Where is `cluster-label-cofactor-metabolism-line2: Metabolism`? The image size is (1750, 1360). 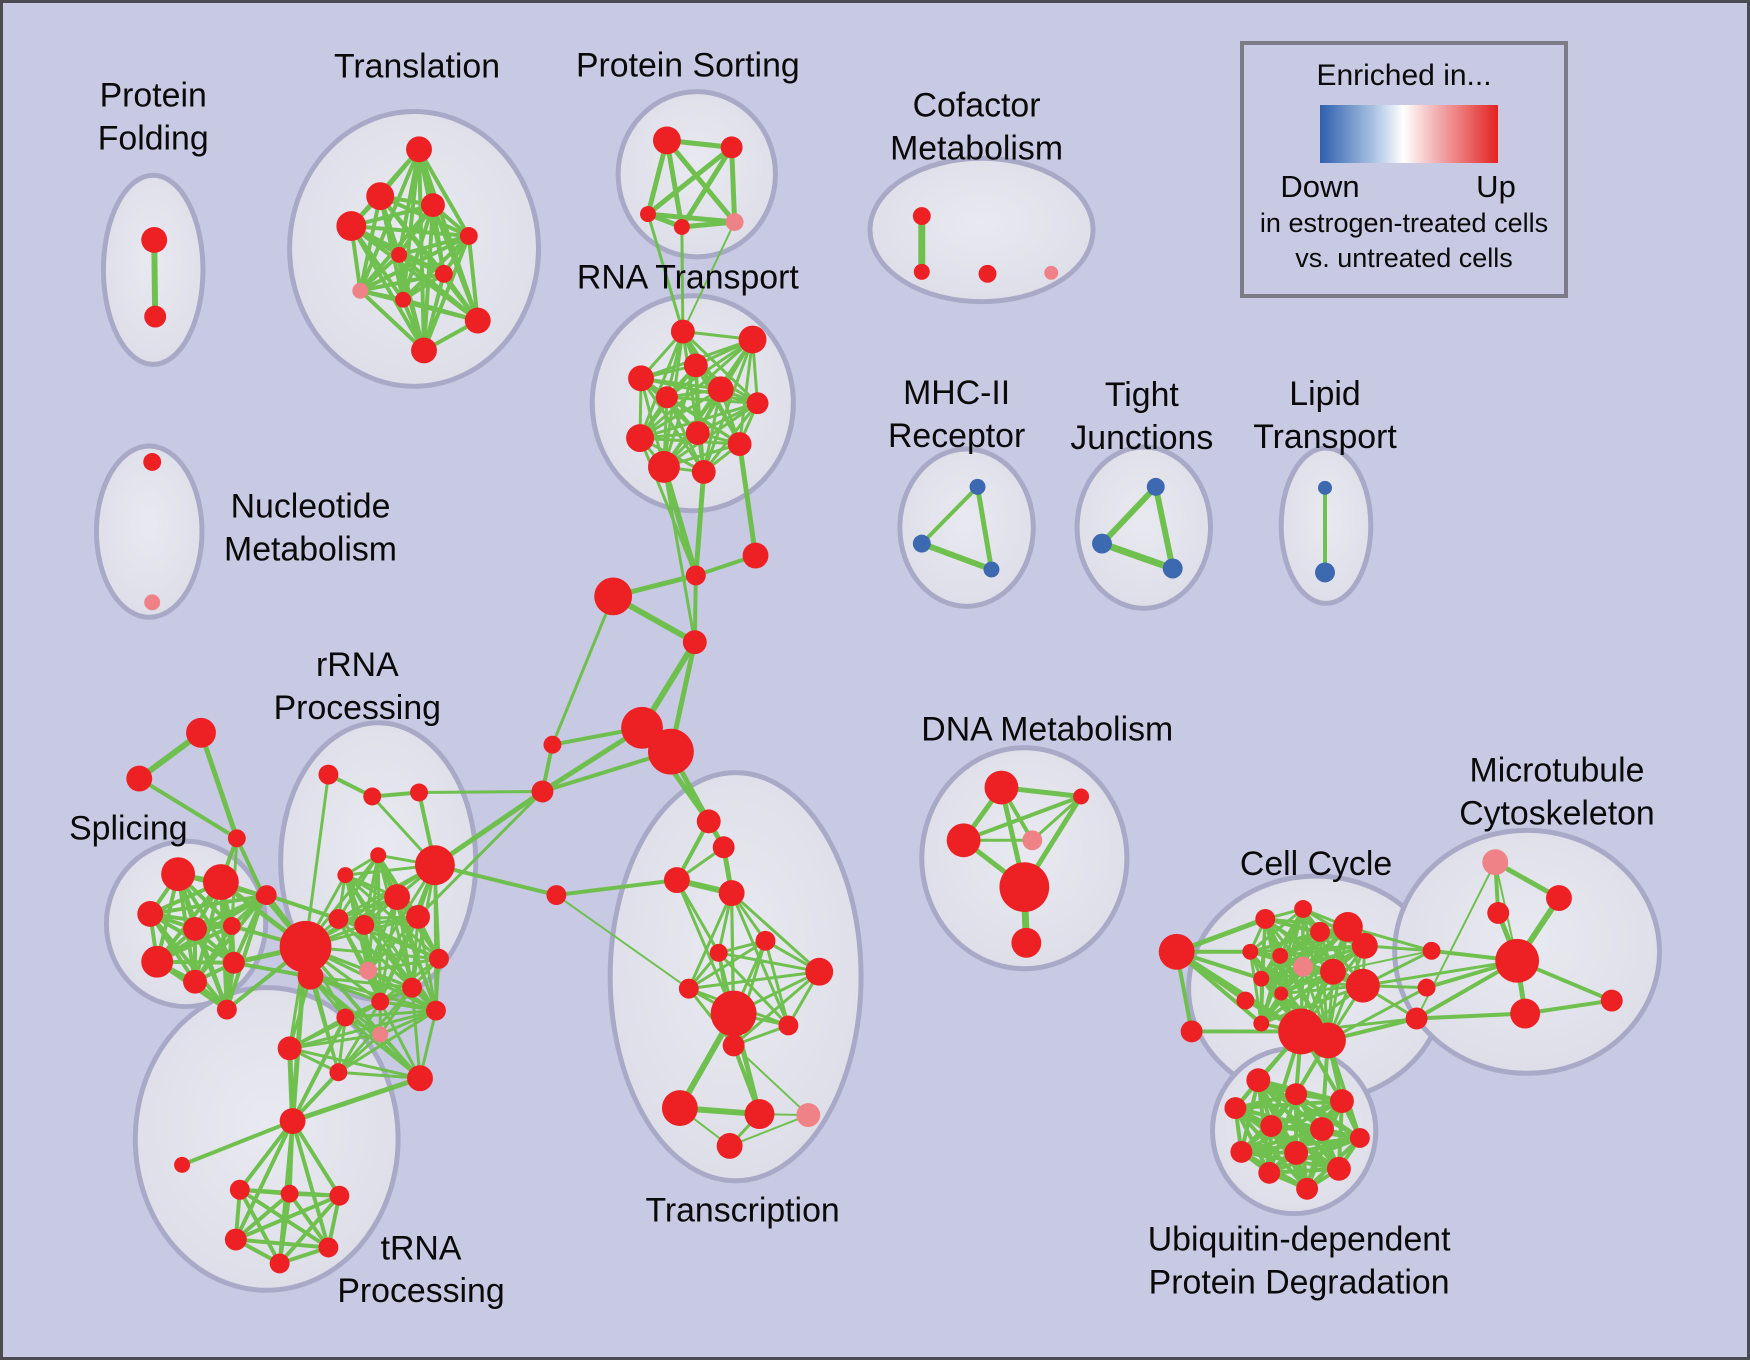
cluster-label-cofactor-metabolism-line2: Metabolism is located at coordinates (976, 148).